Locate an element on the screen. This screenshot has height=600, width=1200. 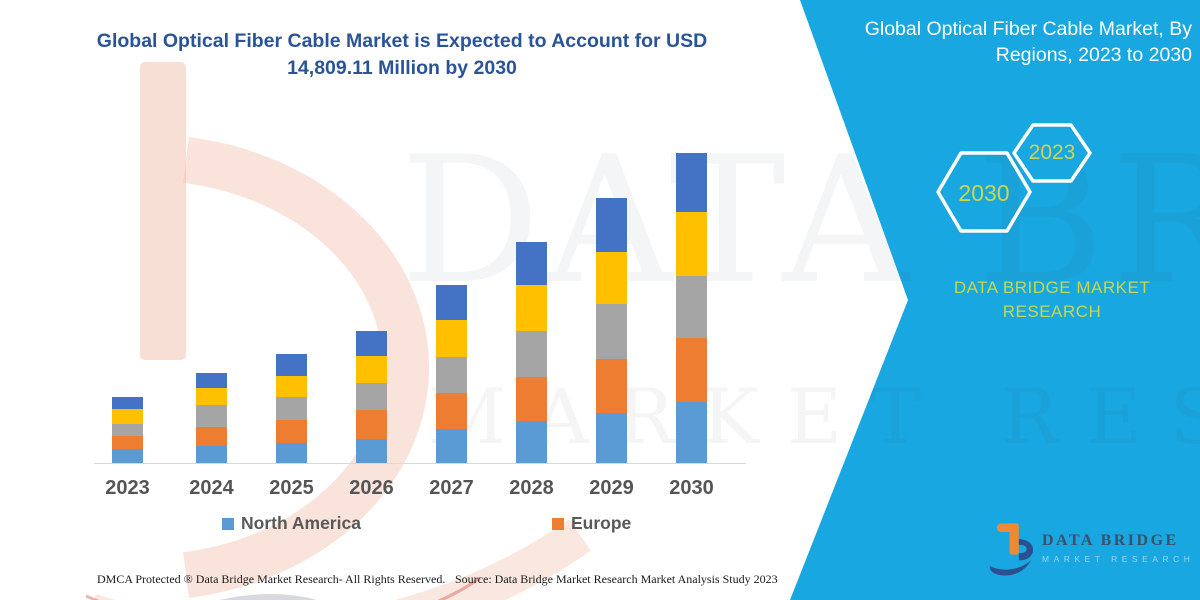
stacked-bar-2029 is located at coordinates (611, 330).